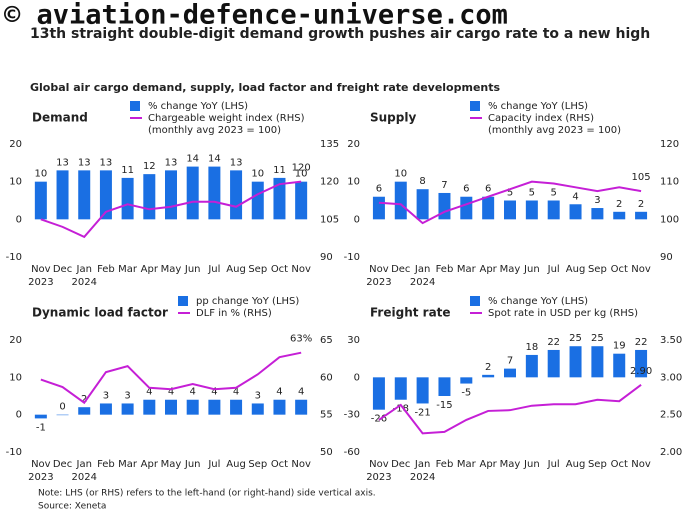  What do you see at coordinates (100, 313) in the screenshot?
I see `panel-title: Dynamic load factor` at bounding box center [100, 313].